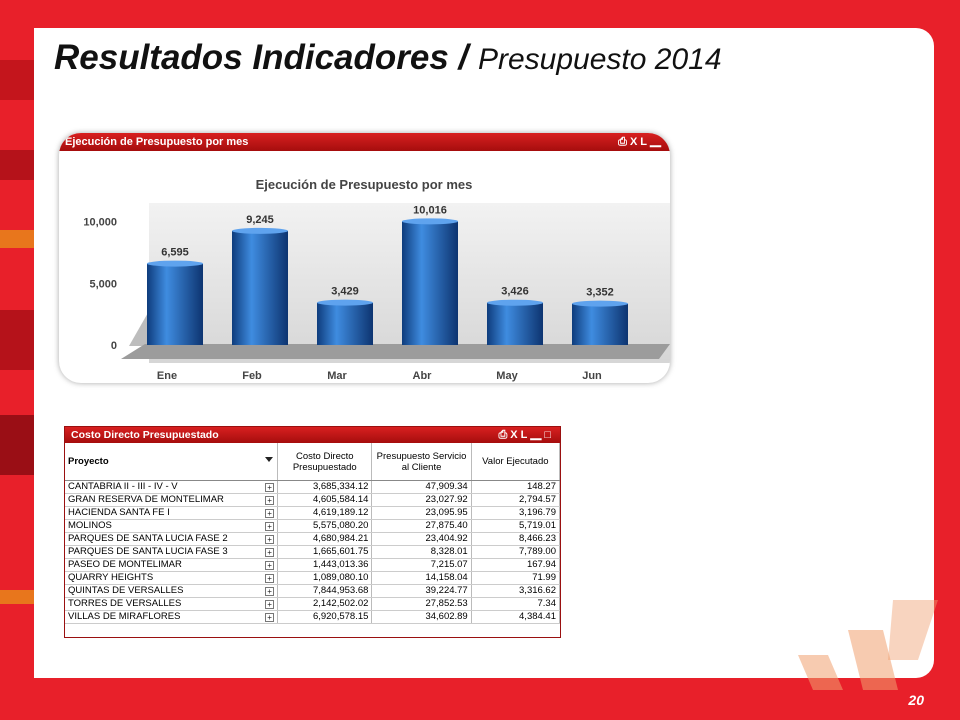  I want to click on cell-proyecto: QUINTAS DE VERSALLES +, so click(172, 591).